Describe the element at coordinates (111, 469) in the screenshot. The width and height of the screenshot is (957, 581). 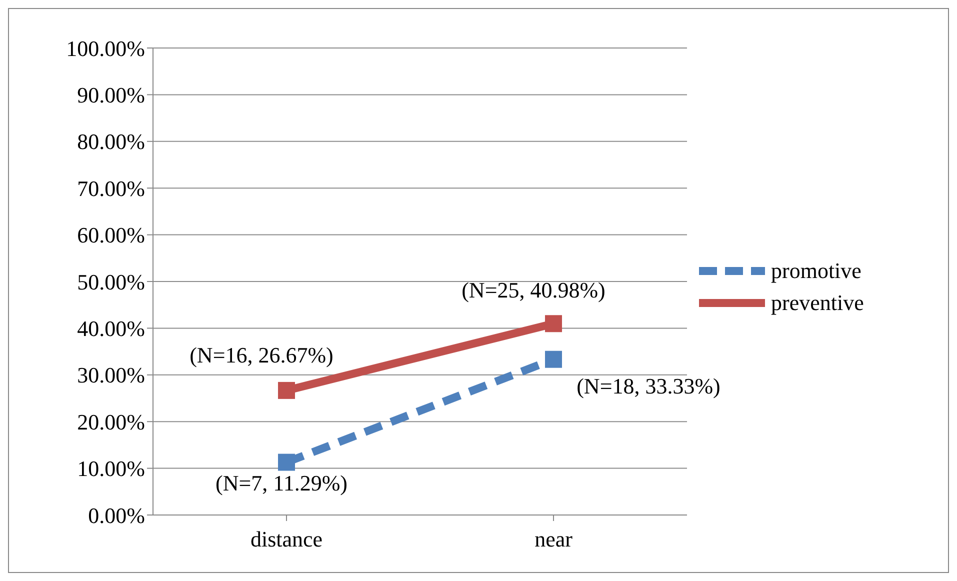
I see `y-tick-label: 10.00%` at that location.